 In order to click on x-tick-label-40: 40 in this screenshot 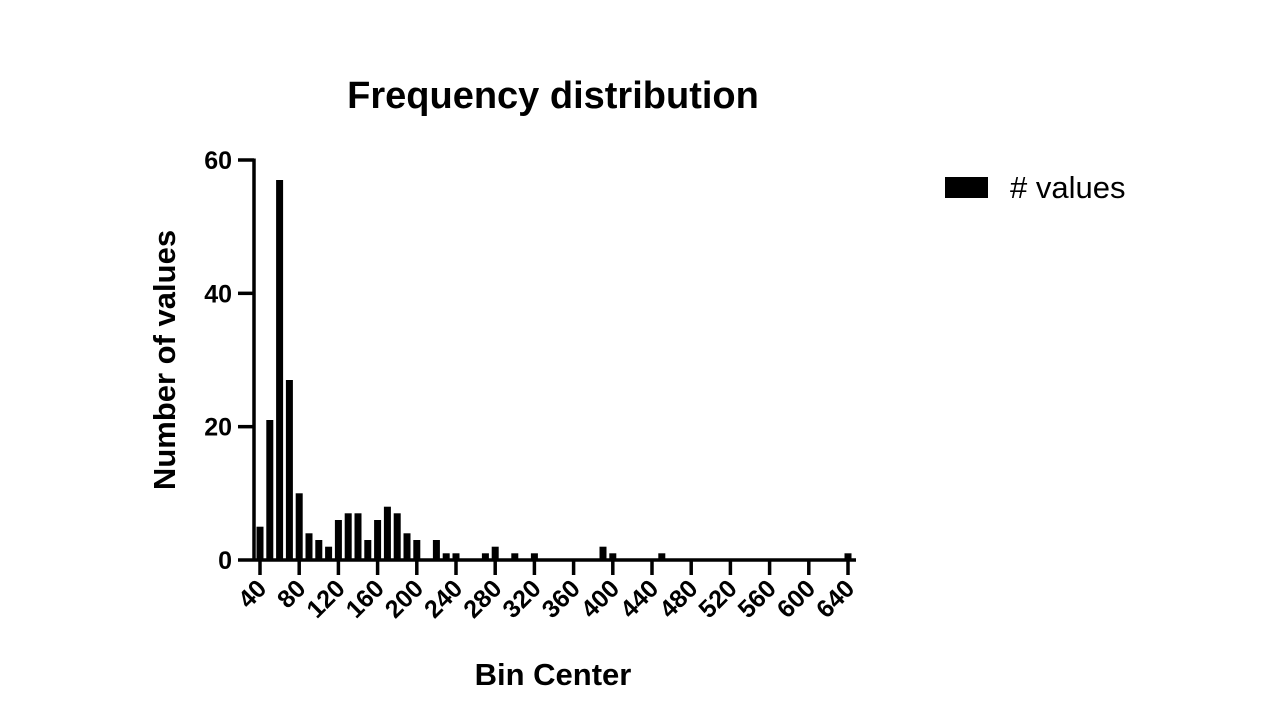, I will do `click(252, 593)`.